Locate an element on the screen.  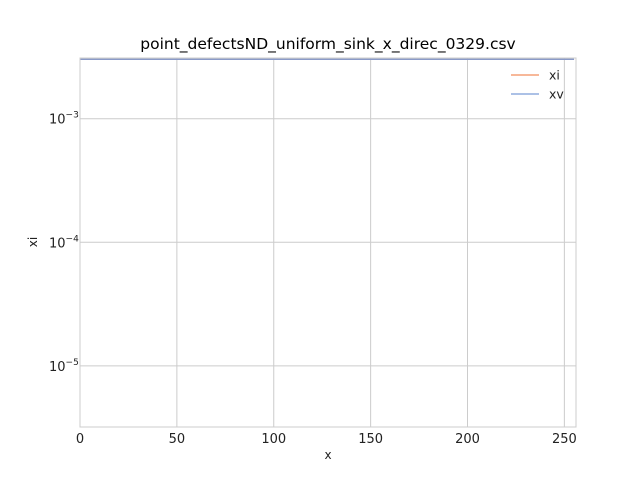
x-tick-label: 150 is located at coordinates (370, 439).